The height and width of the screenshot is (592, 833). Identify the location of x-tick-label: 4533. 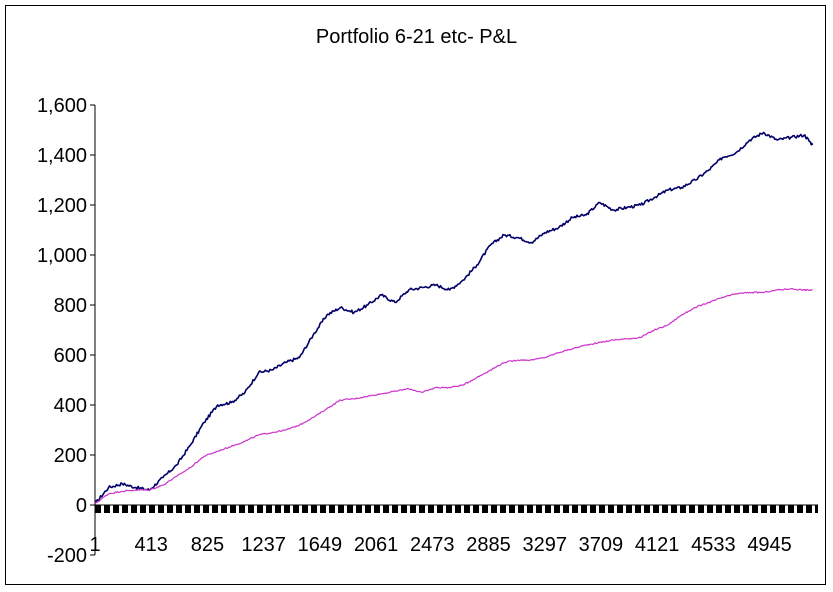
(713, 545).